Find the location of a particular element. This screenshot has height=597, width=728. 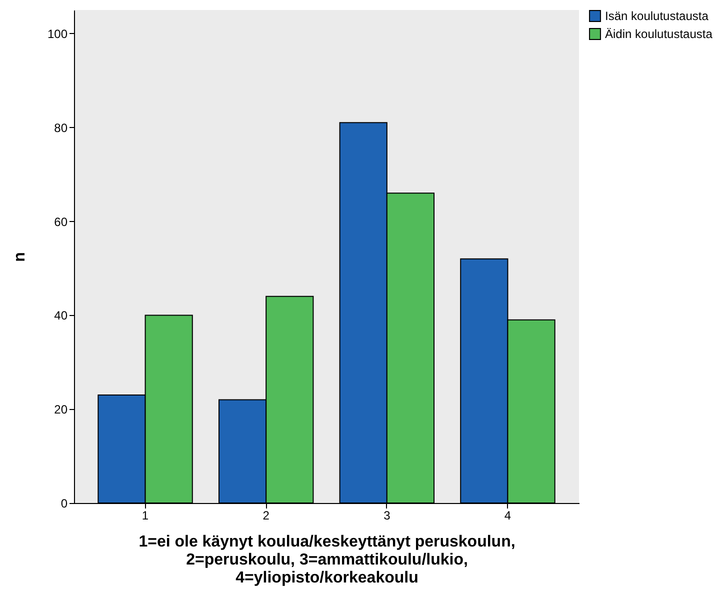

y-tick-label: 100 is located at coordinates (57, 33).